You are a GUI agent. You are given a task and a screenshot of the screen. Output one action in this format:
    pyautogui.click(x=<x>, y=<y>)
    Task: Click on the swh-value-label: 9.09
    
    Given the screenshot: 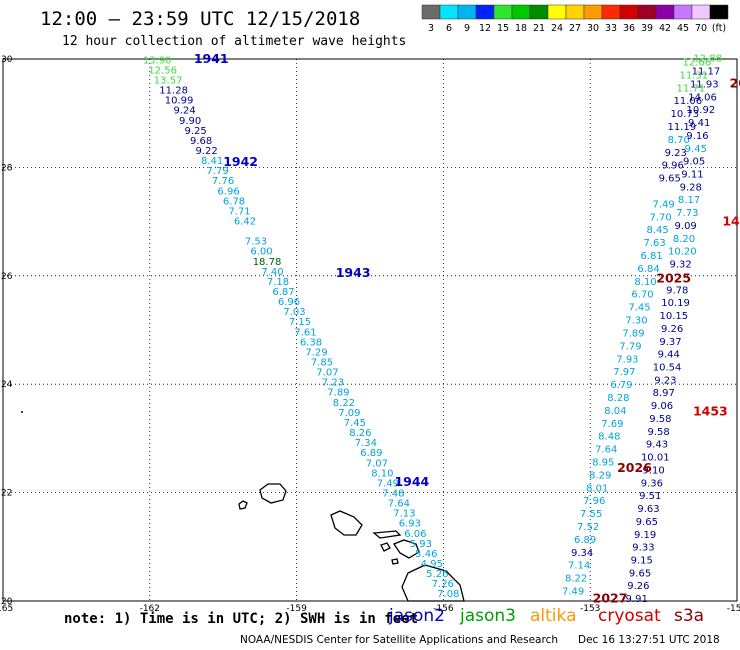 What is the action you would take?
    pyautogui.click(x=686, y=226)
    